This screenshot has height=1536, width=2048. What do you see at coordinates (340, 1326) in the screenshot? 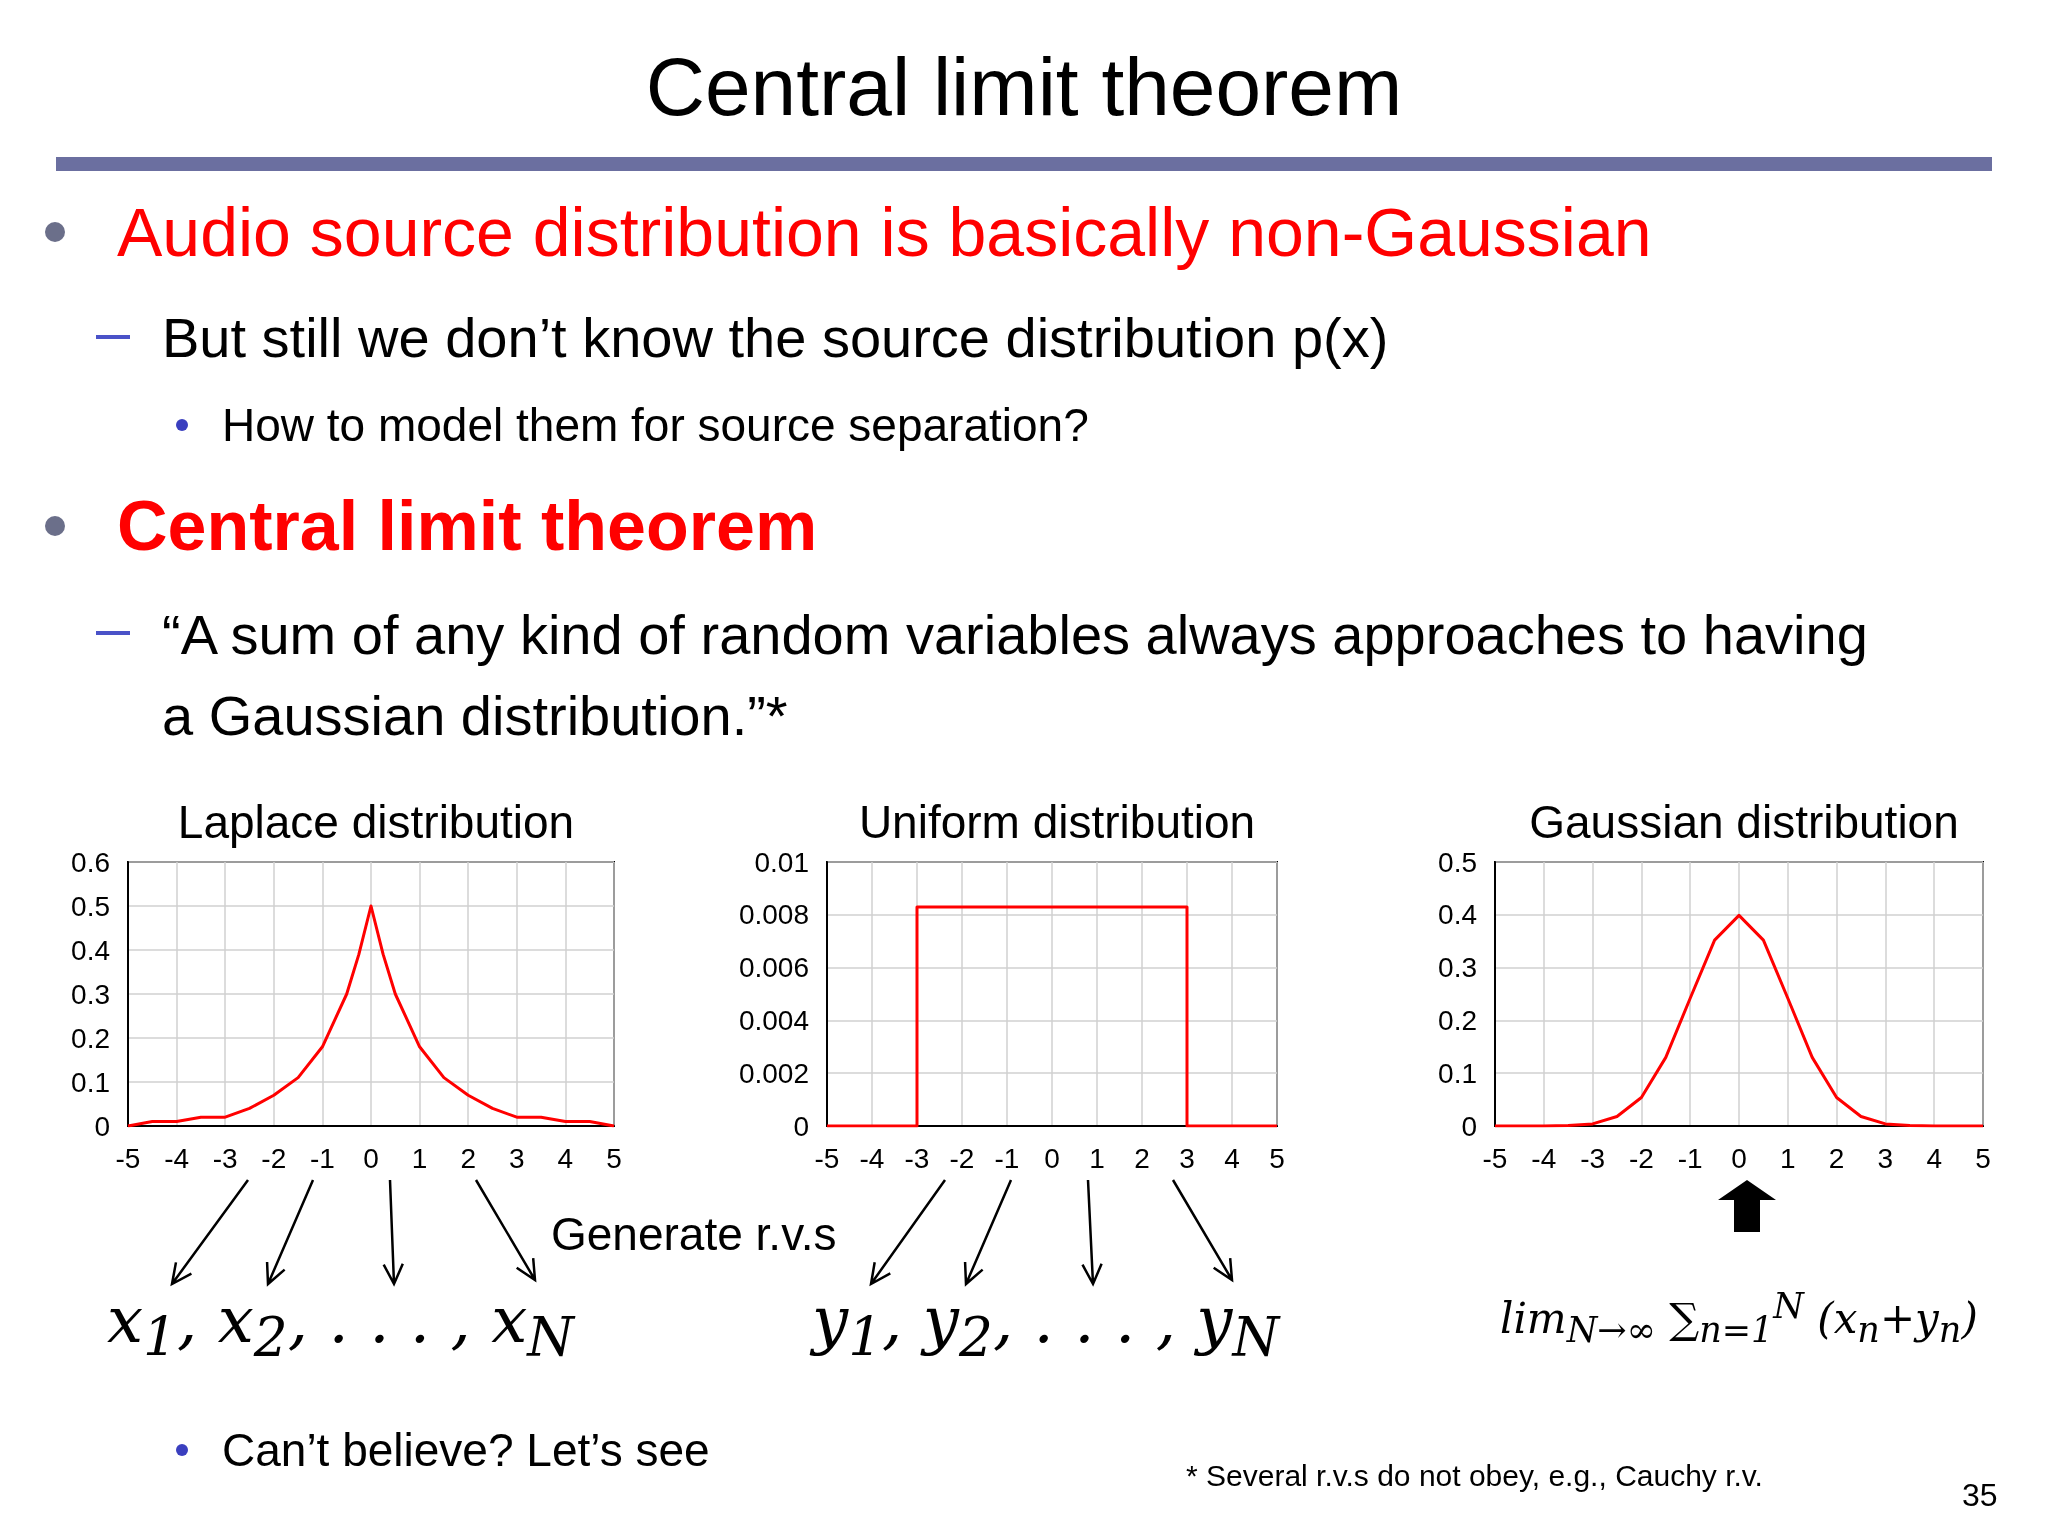
I see `text: x$_{1}$, x$_{2}$, . . . , x$_{N}$` at bounding box center [340, 1326].